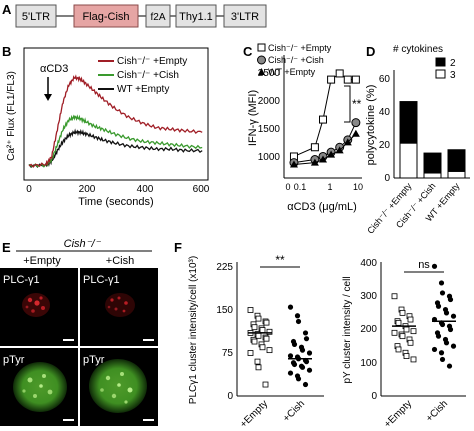 Image resolution: width=474 pixels, height=431 pixels. What do you see at coordinates (385, 145) in the screenshot?
I see `panel-d-ytick-1: 20` at bounding box center [385, 145].